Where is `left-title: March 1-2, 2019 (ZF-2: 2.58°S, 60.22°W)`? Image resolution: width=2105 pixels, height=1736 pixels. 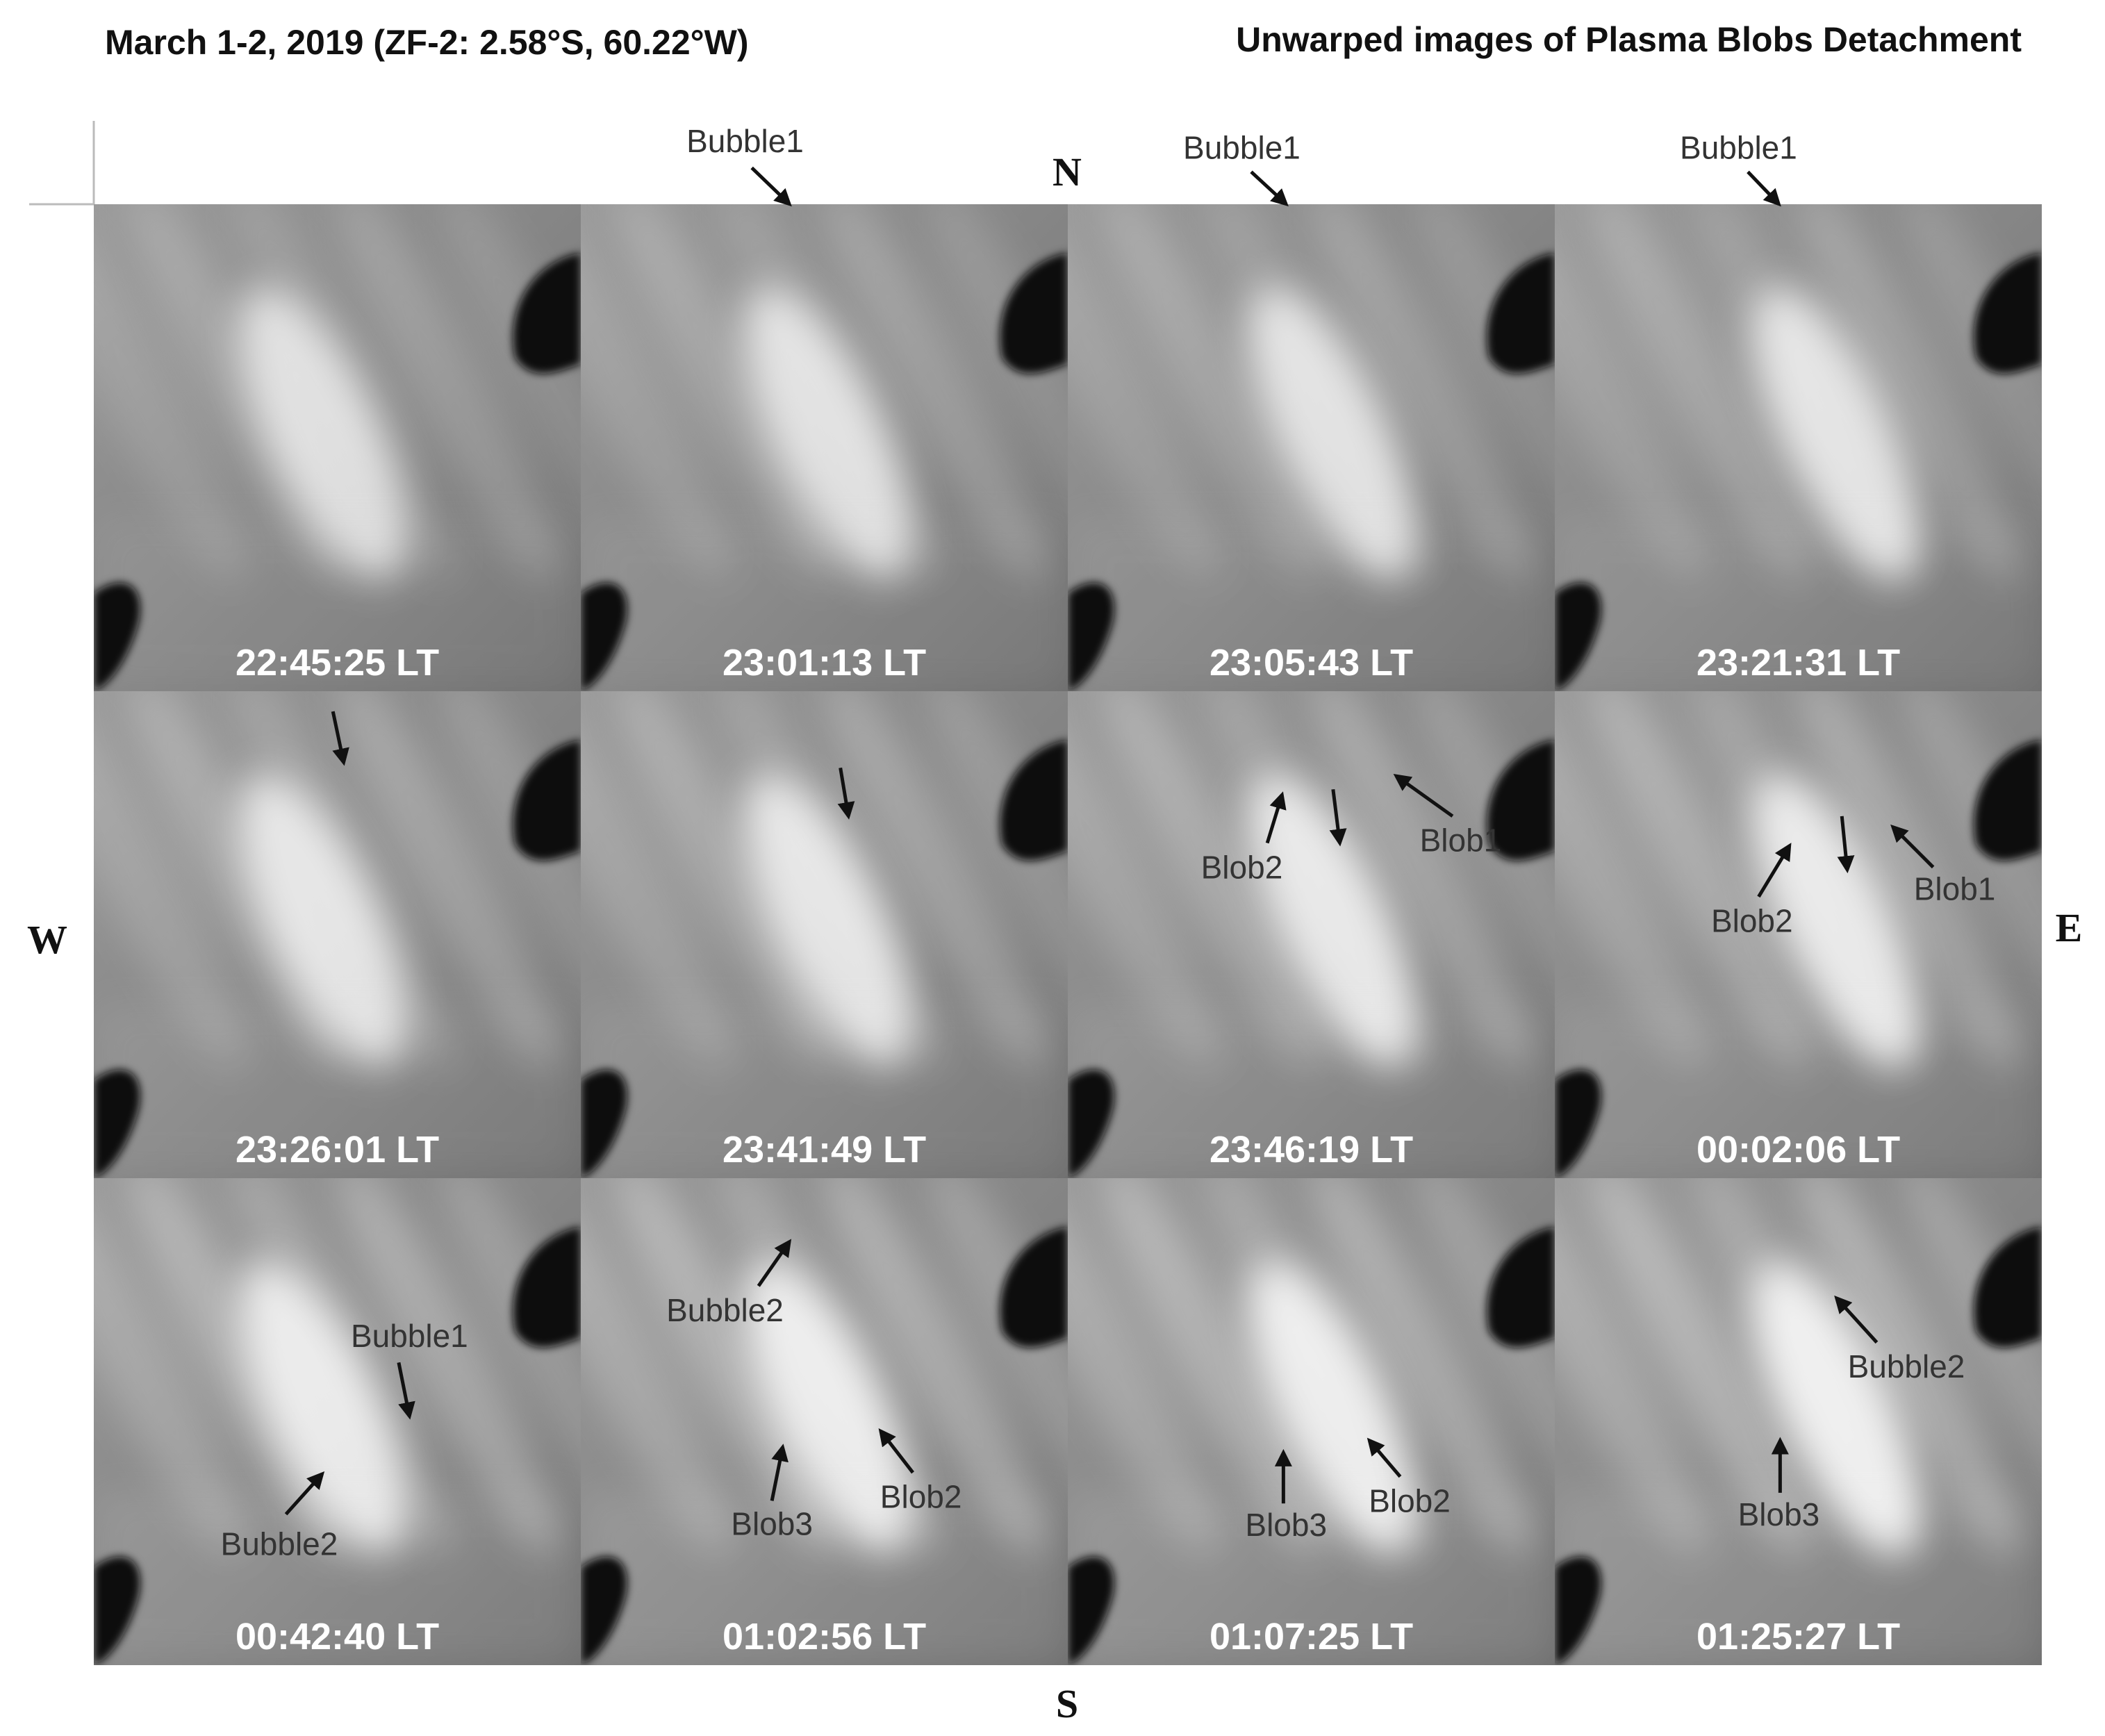
left-title: March 1-2, 2019 (ZF-2: 2.58°S, 60.22°W) is located at coordinates (426, 42).